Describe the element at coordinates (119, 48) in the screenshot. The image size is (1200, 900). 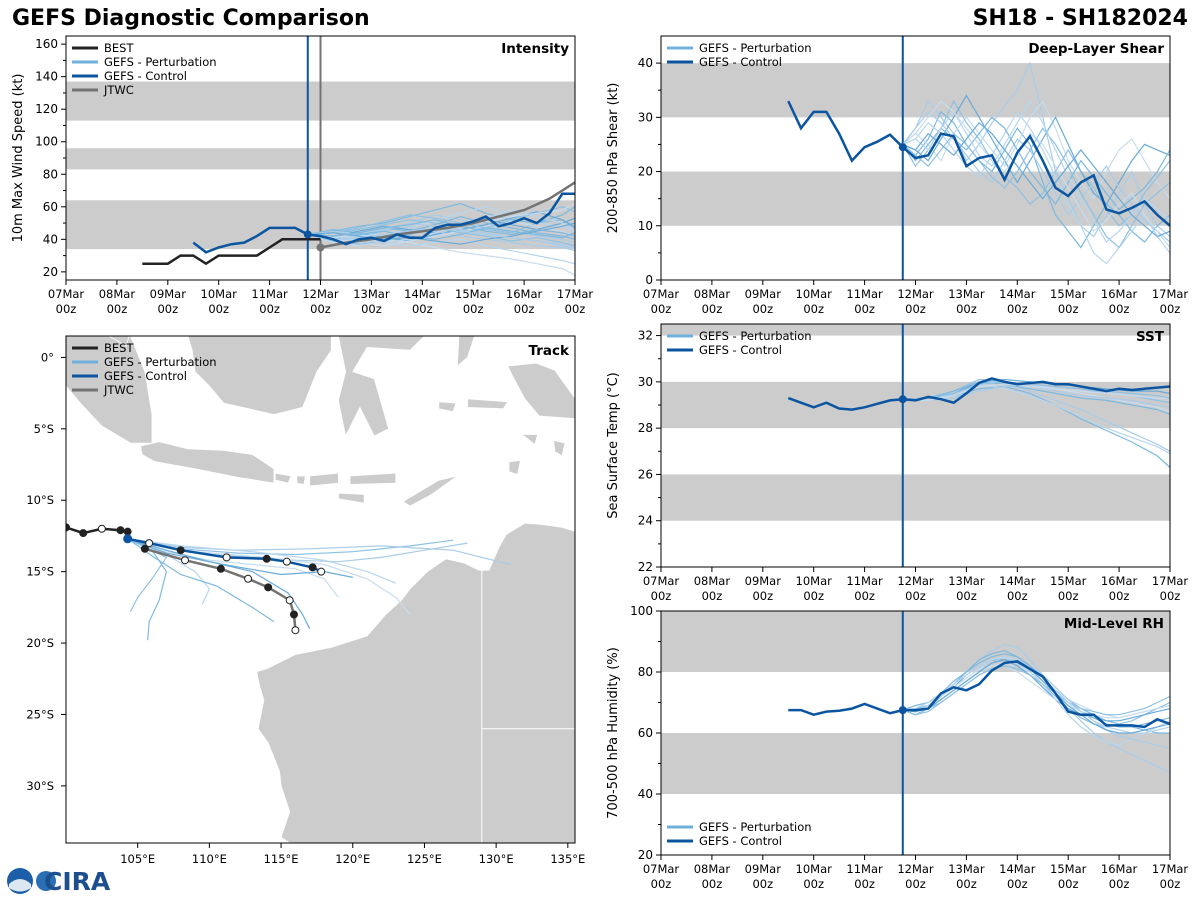
I see `legend-label-best: BEST` at that location.